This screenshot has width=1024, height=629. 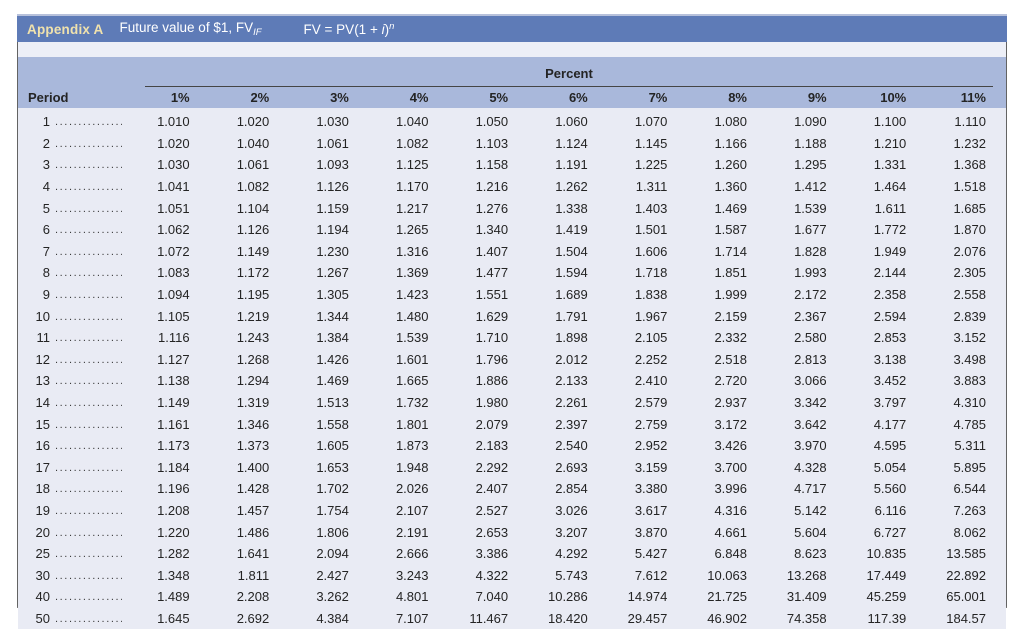 I want to click on factor-value-cell: 1.685, so click(x=969, y=208).